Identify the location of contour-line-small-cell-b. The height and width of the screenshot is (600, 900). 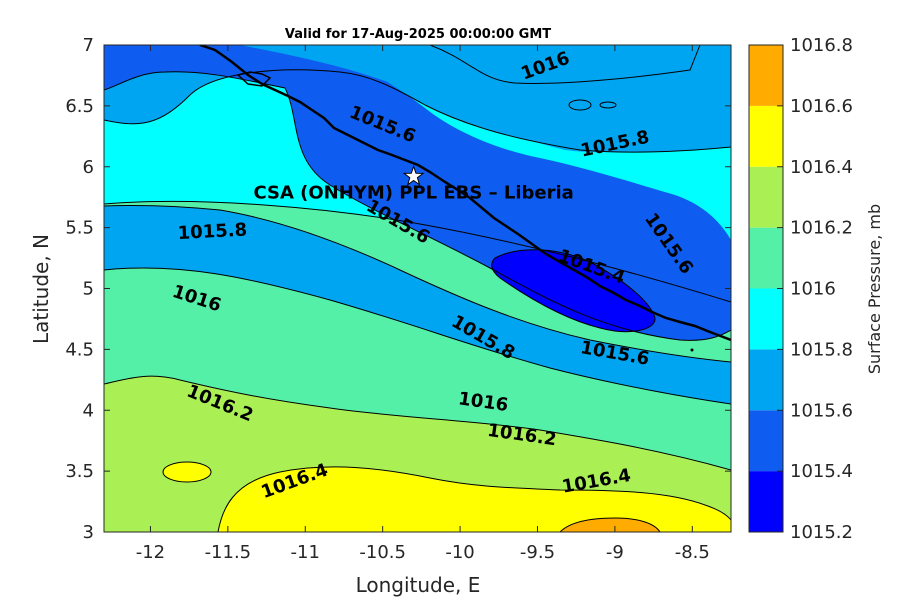
(608, 105).